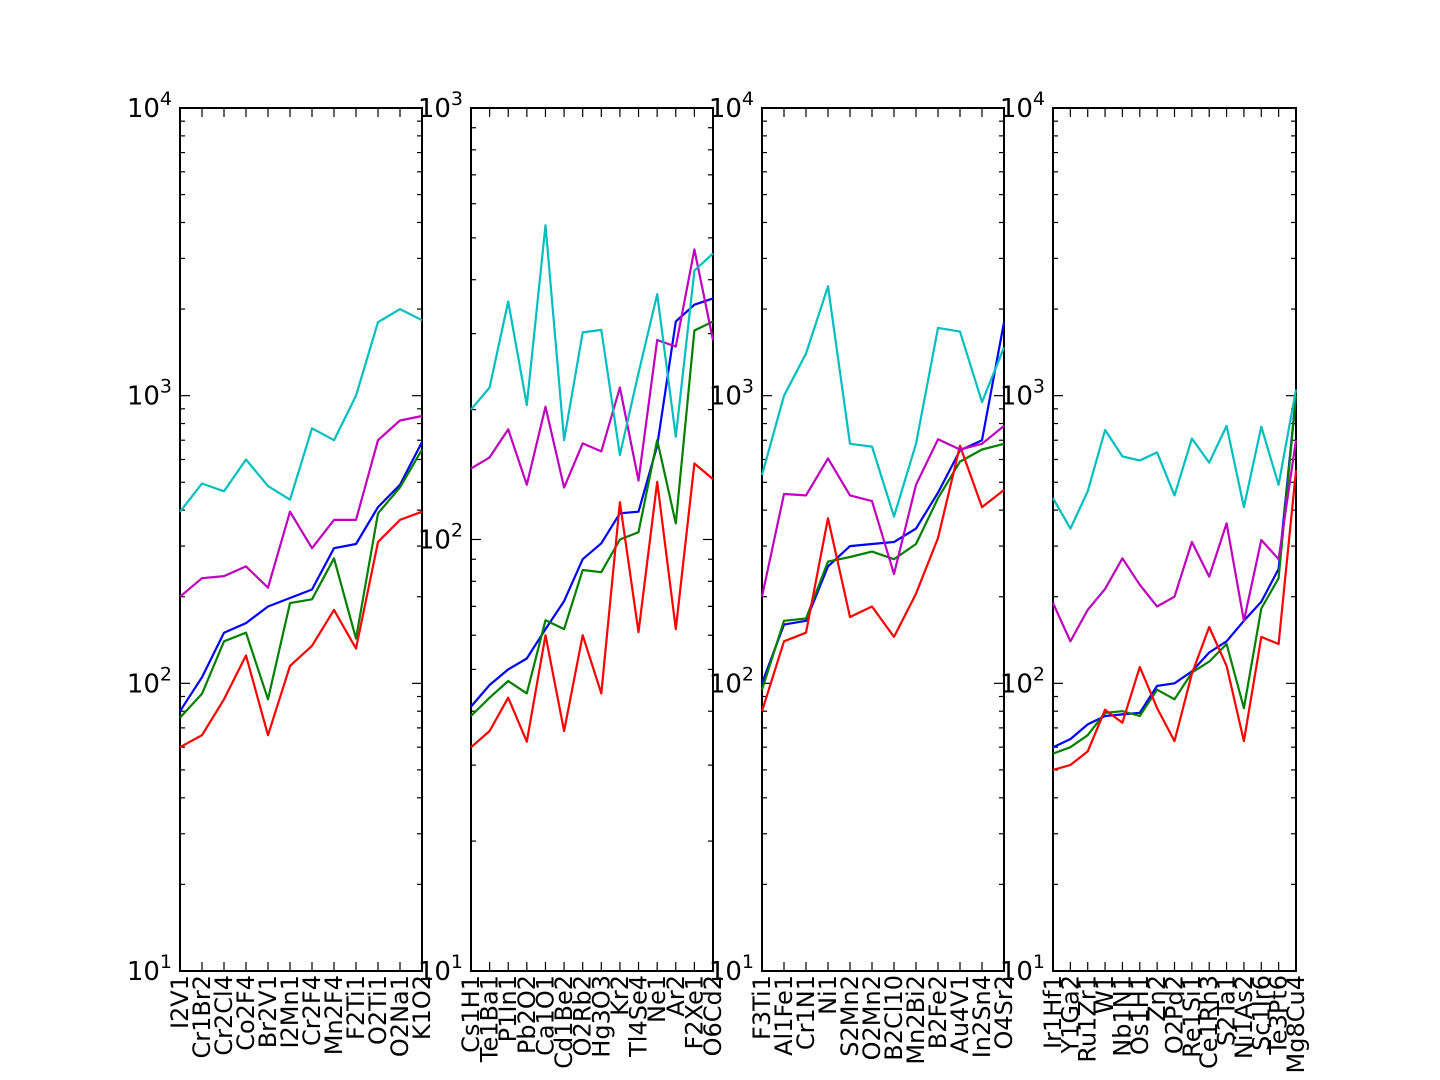 Image resolution: width=1440 pixels, height=1080 pixels. What do you see at coordinates (657, 999) in the screenshot?
I see `xtick-label: Ne1` at bounding box center [657, 999].